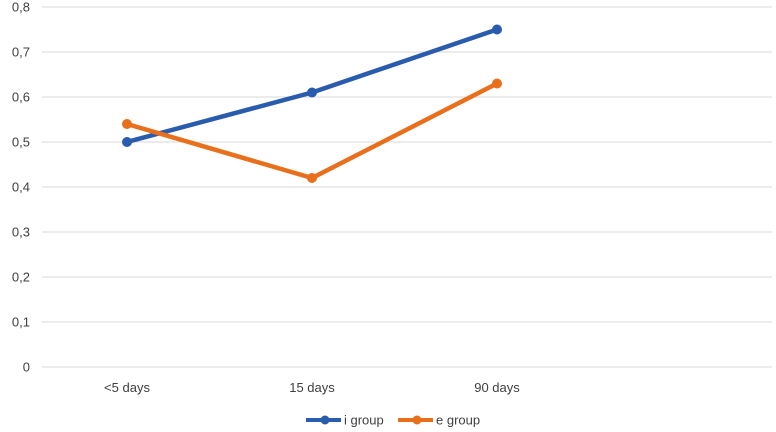 Image resolution: width=776 pixels, height=432 pixels. I want to click on series-line-i-group, so click(312, 86).